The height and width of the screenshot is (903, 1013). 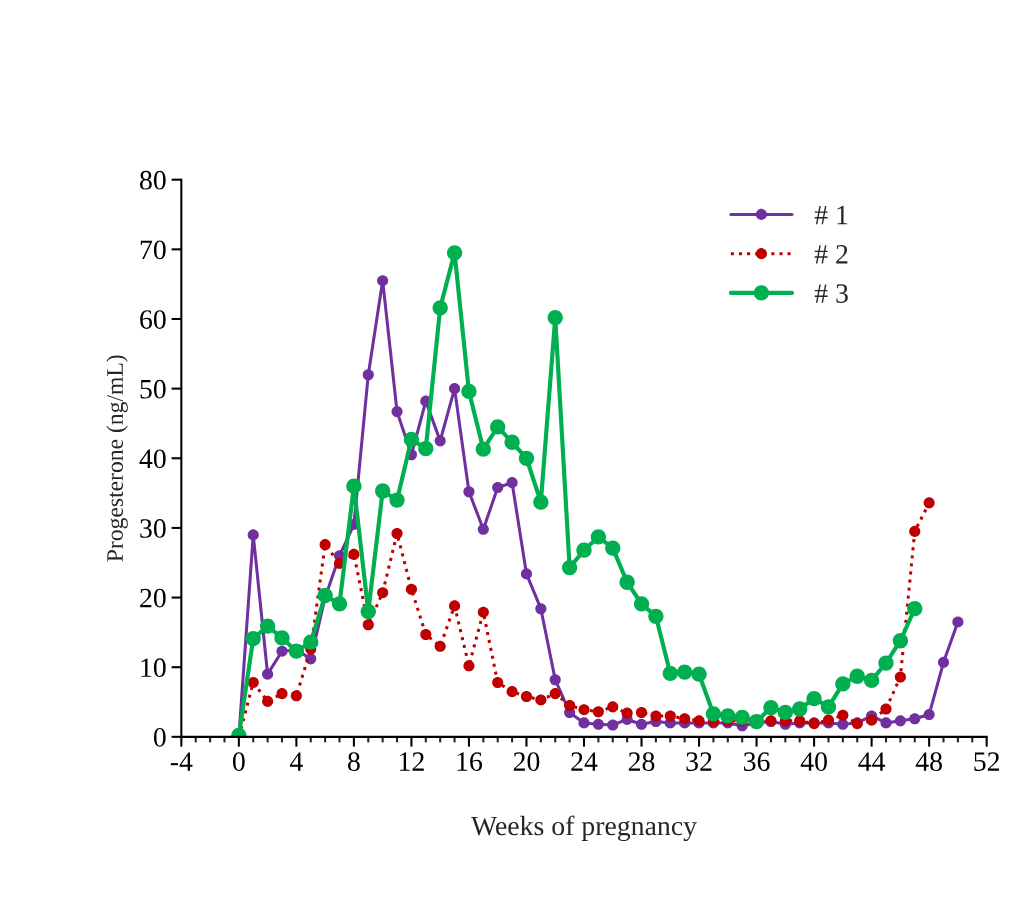 I want to click on x-tick-label: 4, so click(x=296, y=761).